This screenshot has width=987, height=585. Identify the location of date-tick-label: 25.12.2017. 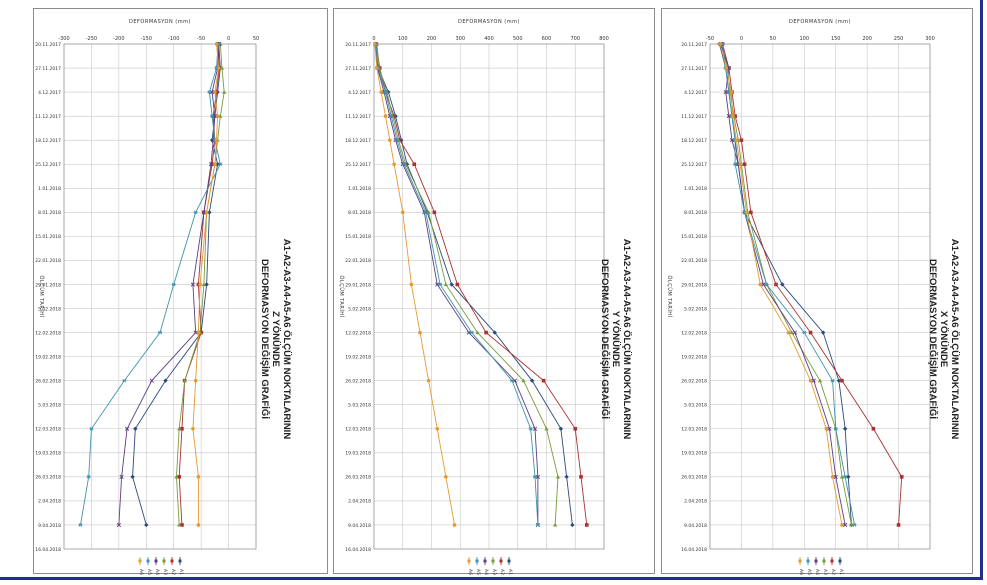
(48, 165).